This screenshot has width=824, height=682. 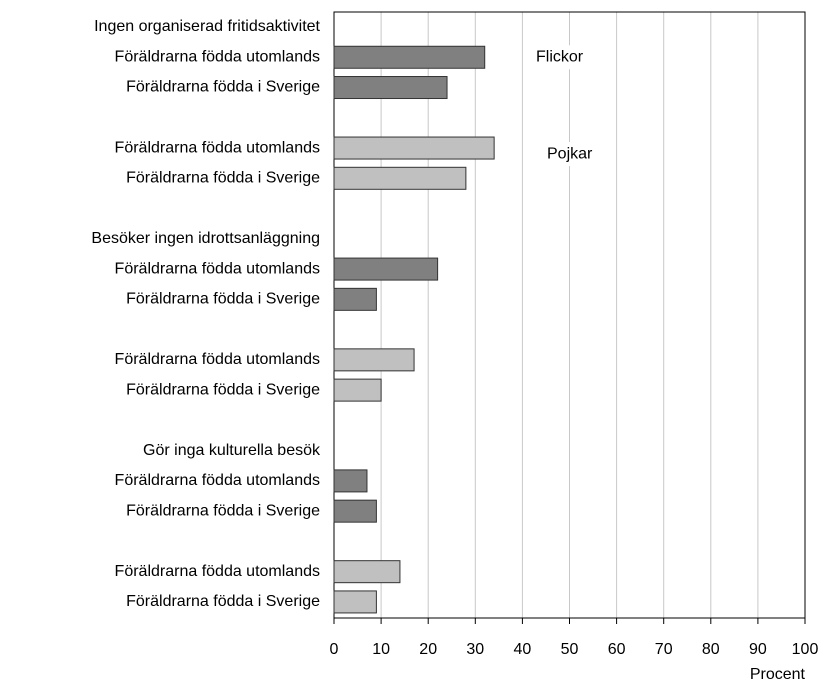 What do you see at coordinates (758, 649) in the screenshot?
I see `x-tick-label: 90` at bounding box center [758, 649].